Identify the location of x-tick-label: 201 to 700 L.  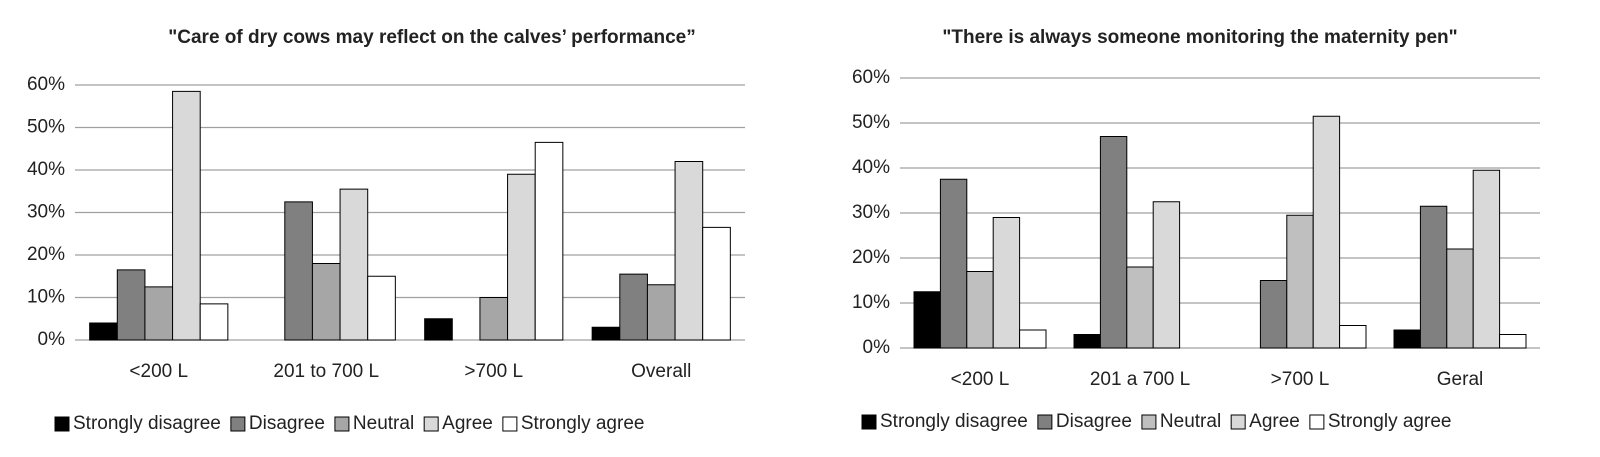
(326, 371).